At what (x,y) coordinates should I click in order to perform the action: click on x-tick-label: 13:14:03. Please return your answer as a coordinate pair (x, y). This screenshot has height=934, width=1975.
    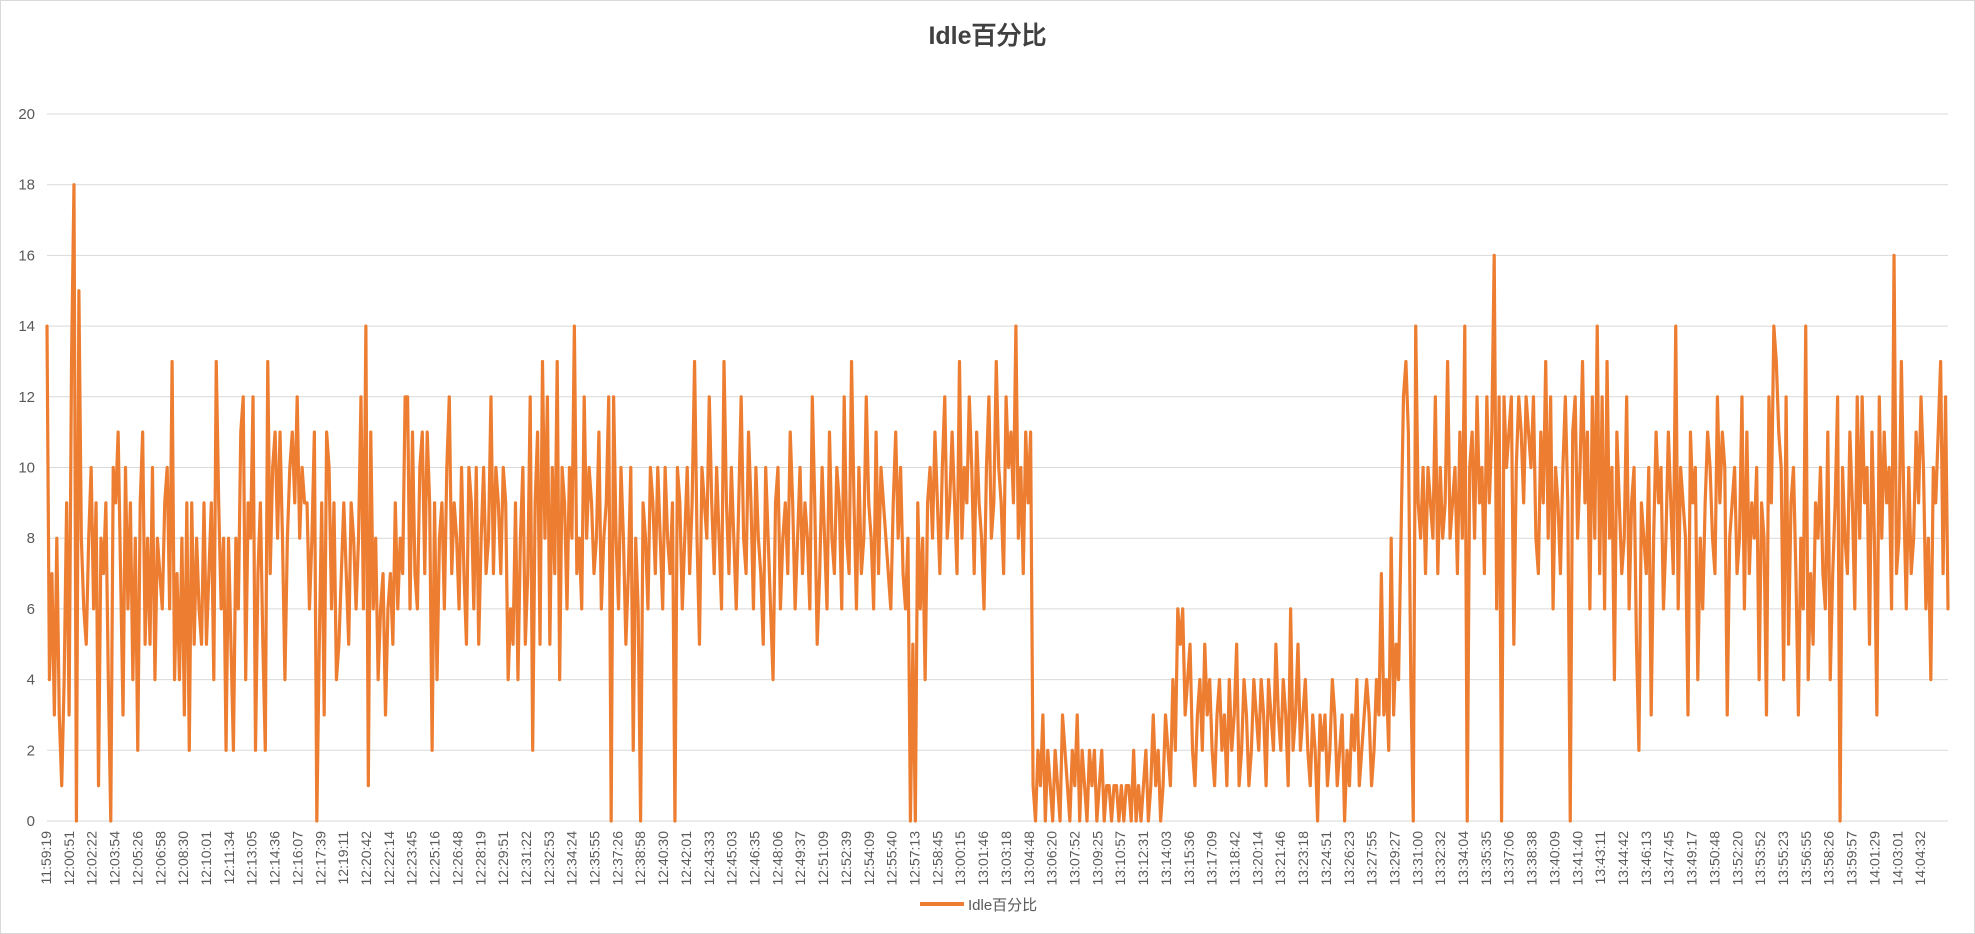
    Looking at the image, I should click on (1166, 858).